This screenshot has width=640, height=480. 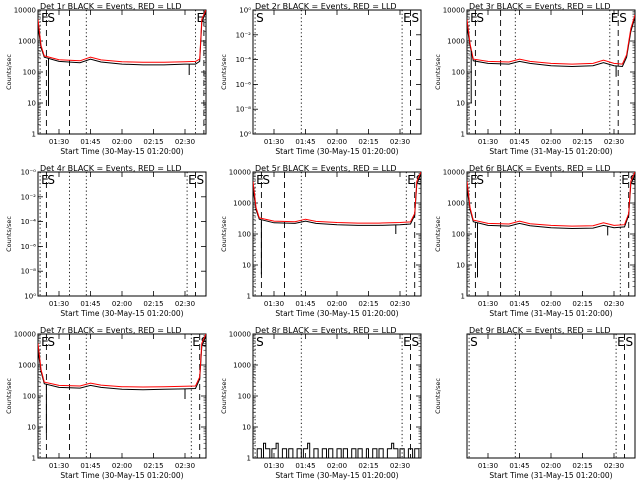 I want to click on y-tick-label: 10⁰, so click(x=30, y=297).